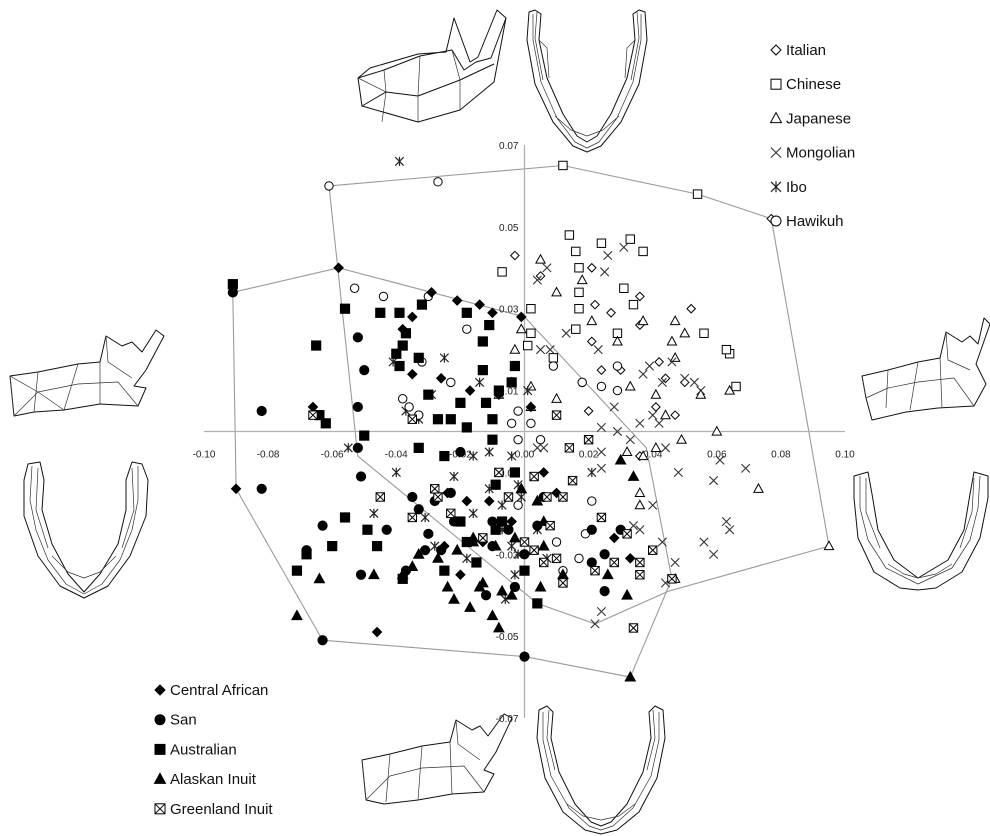  I want to click on legend-label-hawikuh: Hawikuh, so click(815, 221).